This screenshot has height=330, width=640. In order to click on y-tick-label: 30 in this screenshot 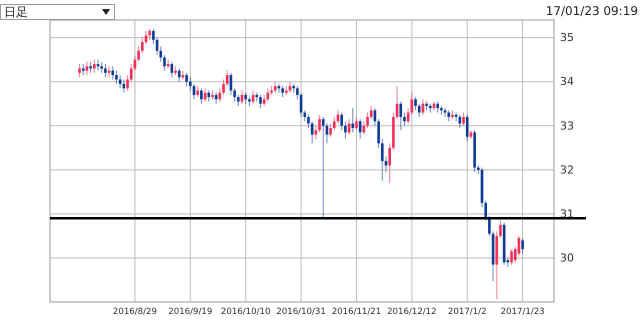, I will do `click(567, 257)`.